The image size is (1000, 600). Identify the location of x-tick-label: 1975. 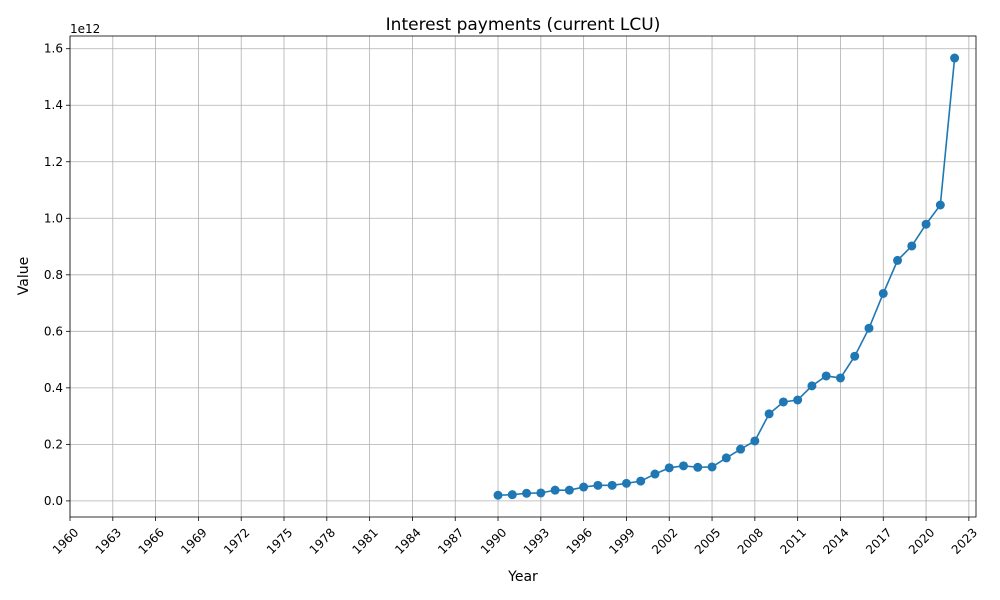
(279, 540).